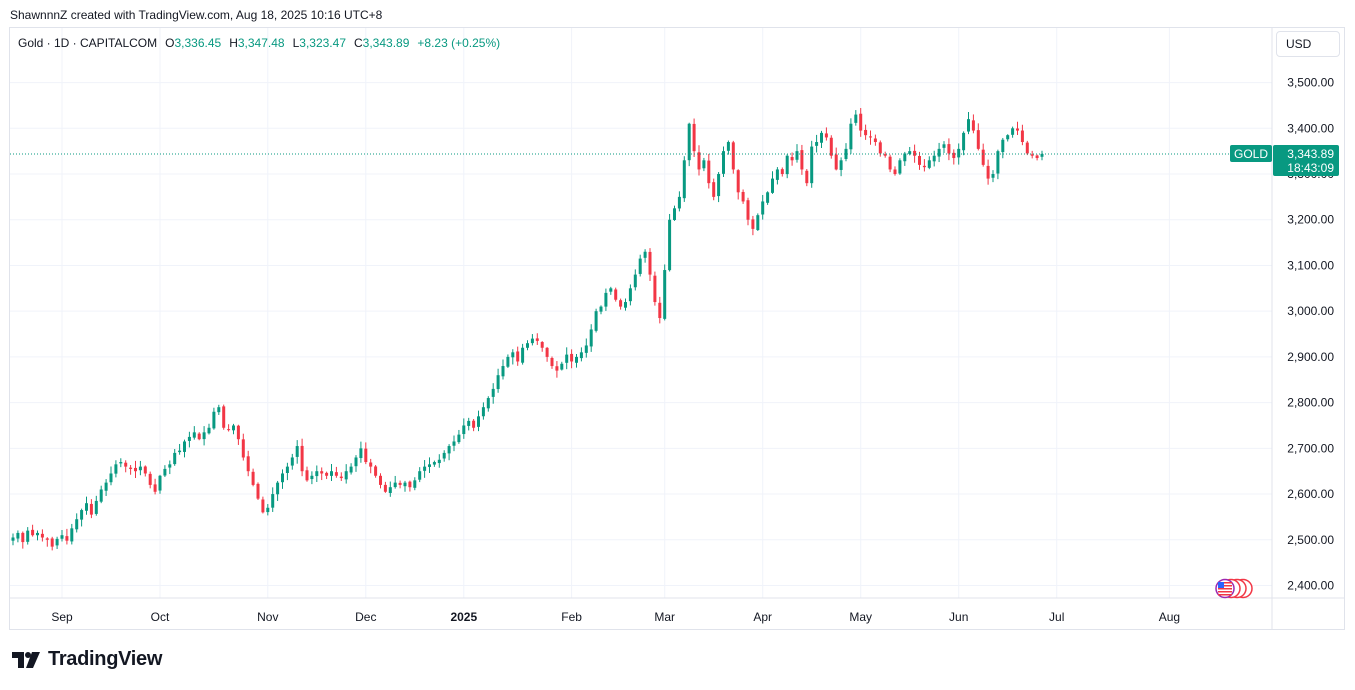 This screenshot has height=690, width=1355. I want to click on price-tick-label: 3,500.00, so click(1310, 83).